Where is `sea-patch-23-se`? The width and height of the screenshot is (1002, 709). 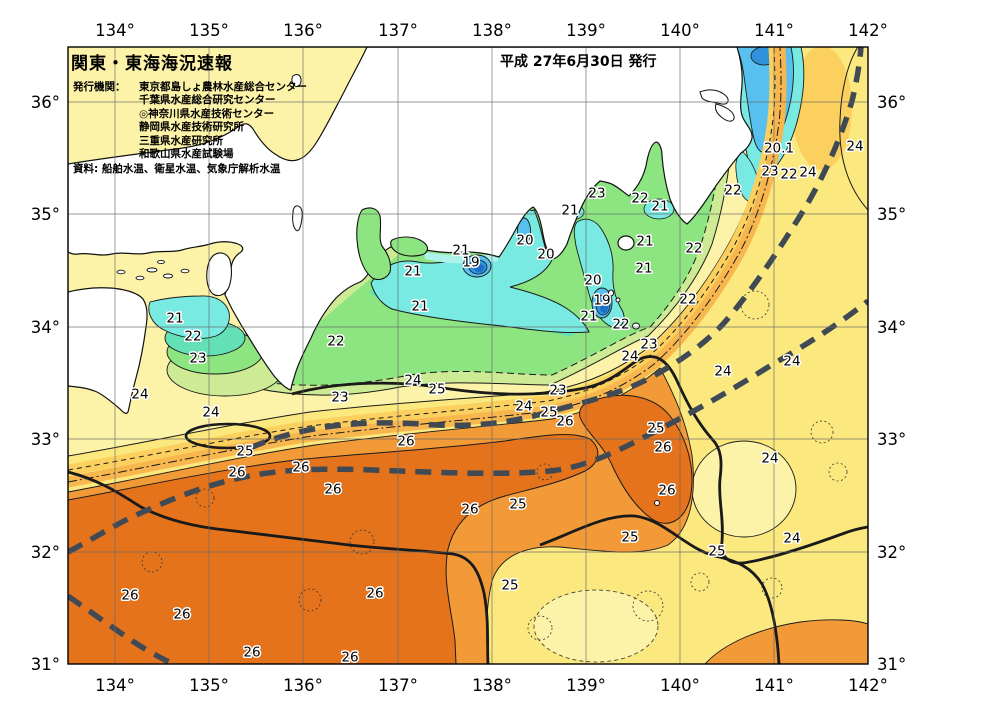
sea-patch-23-se is located at coordinates (596, 626).